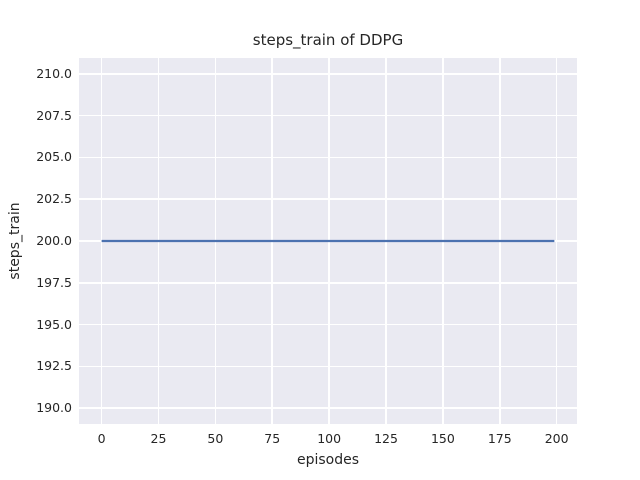 This screenshot has height=480, width=640. Describe the element at coordinates (442, 438) in the screenshot. I see `x-tick-label: 150` at that location.